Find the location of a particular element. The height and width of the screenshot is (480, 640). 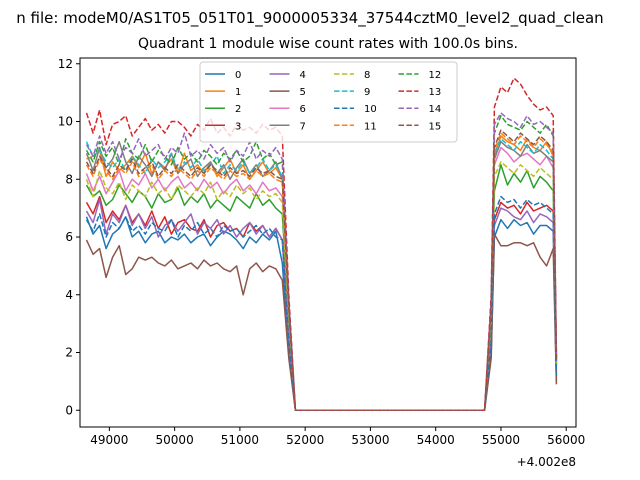

legend-label: 15 is located at coordinates (435, 126).